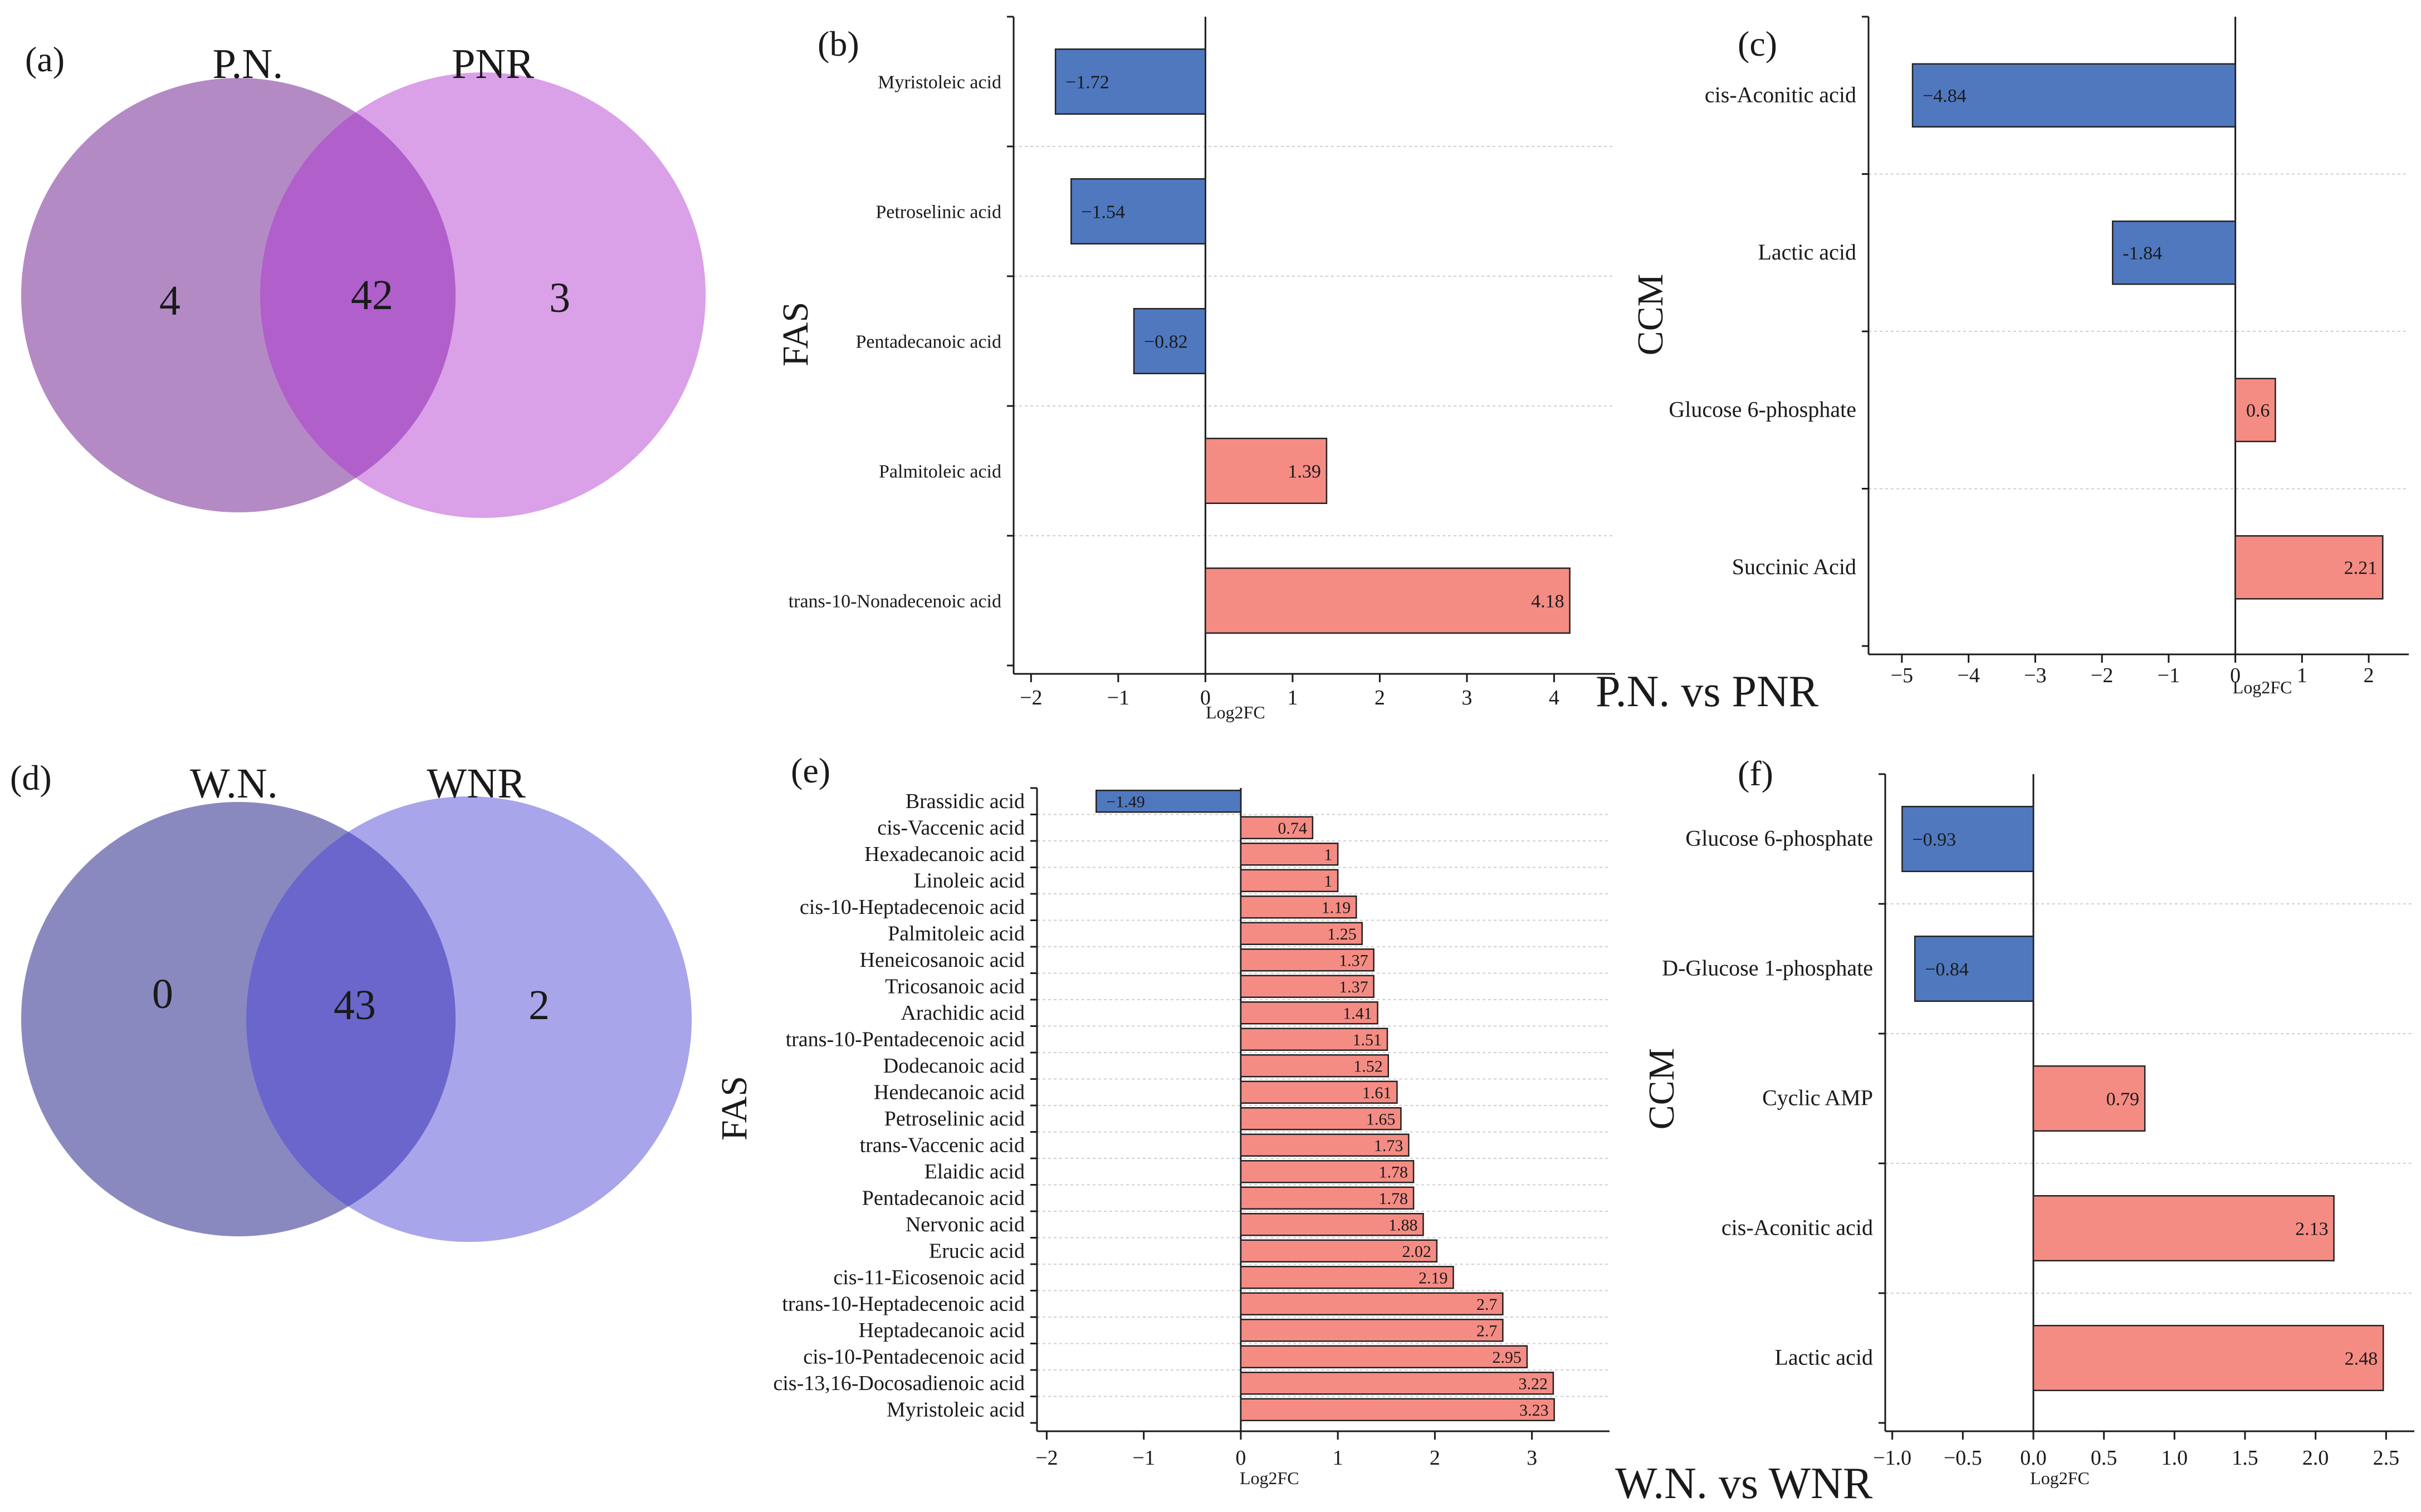  I want to click on category-label: trans-10-Pentadecenoic acid, so click(905, 1039).